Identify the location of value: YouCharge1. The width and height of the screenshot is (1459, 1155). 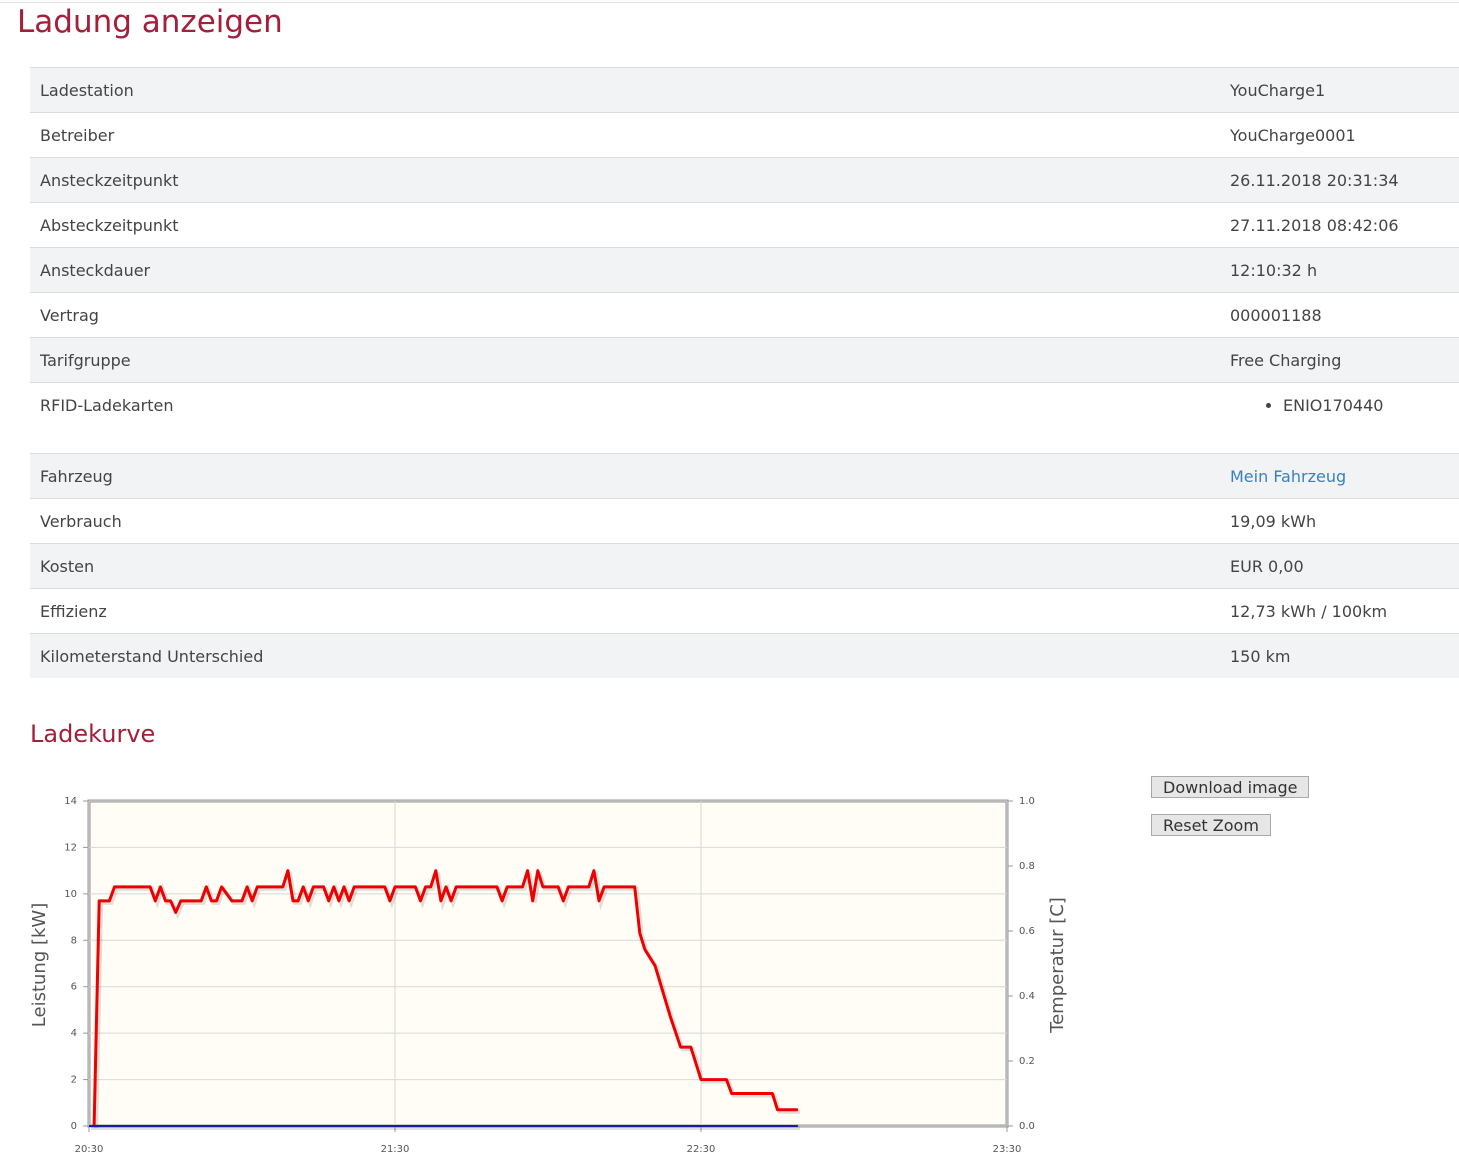
(1339, 90).